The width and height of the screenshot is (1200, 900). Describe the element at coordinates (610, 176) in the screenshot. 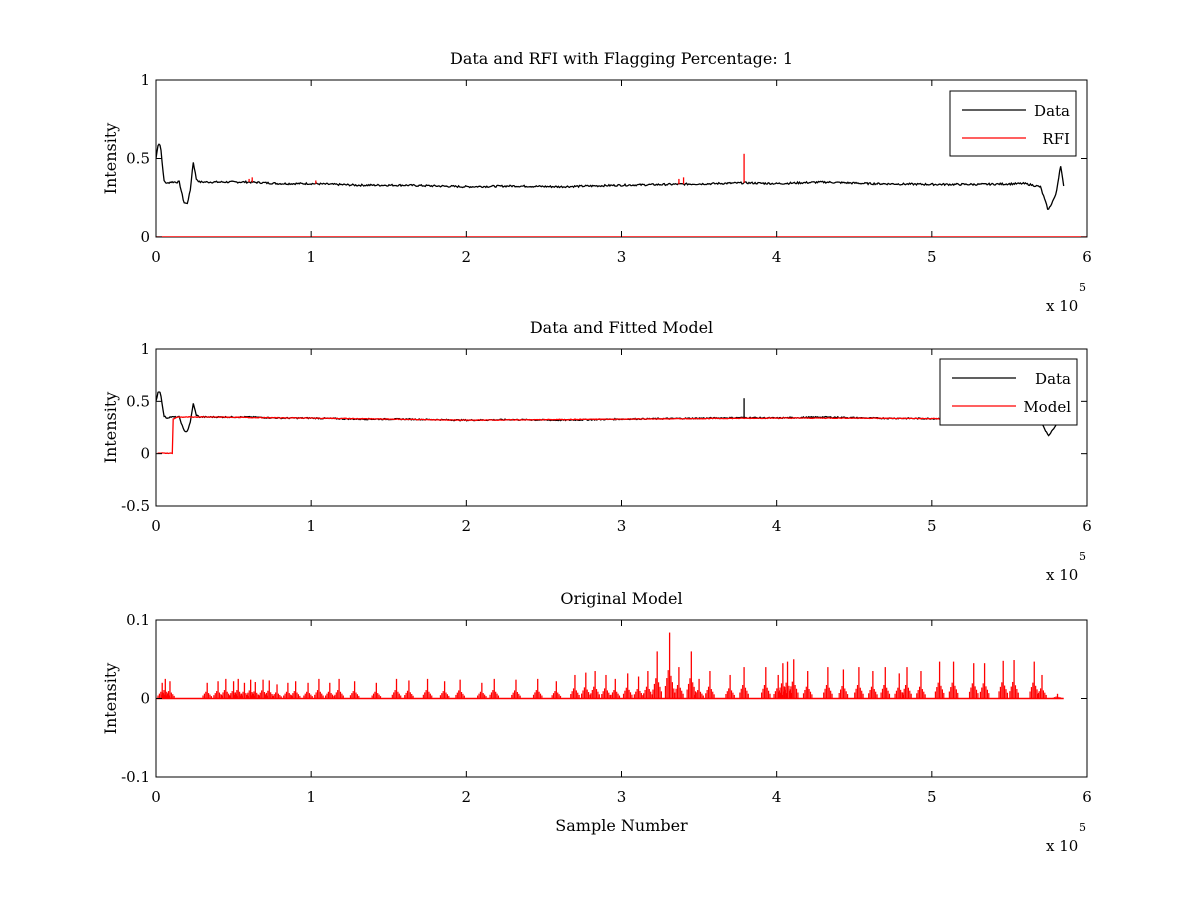

I see `data-series-line` at that location.